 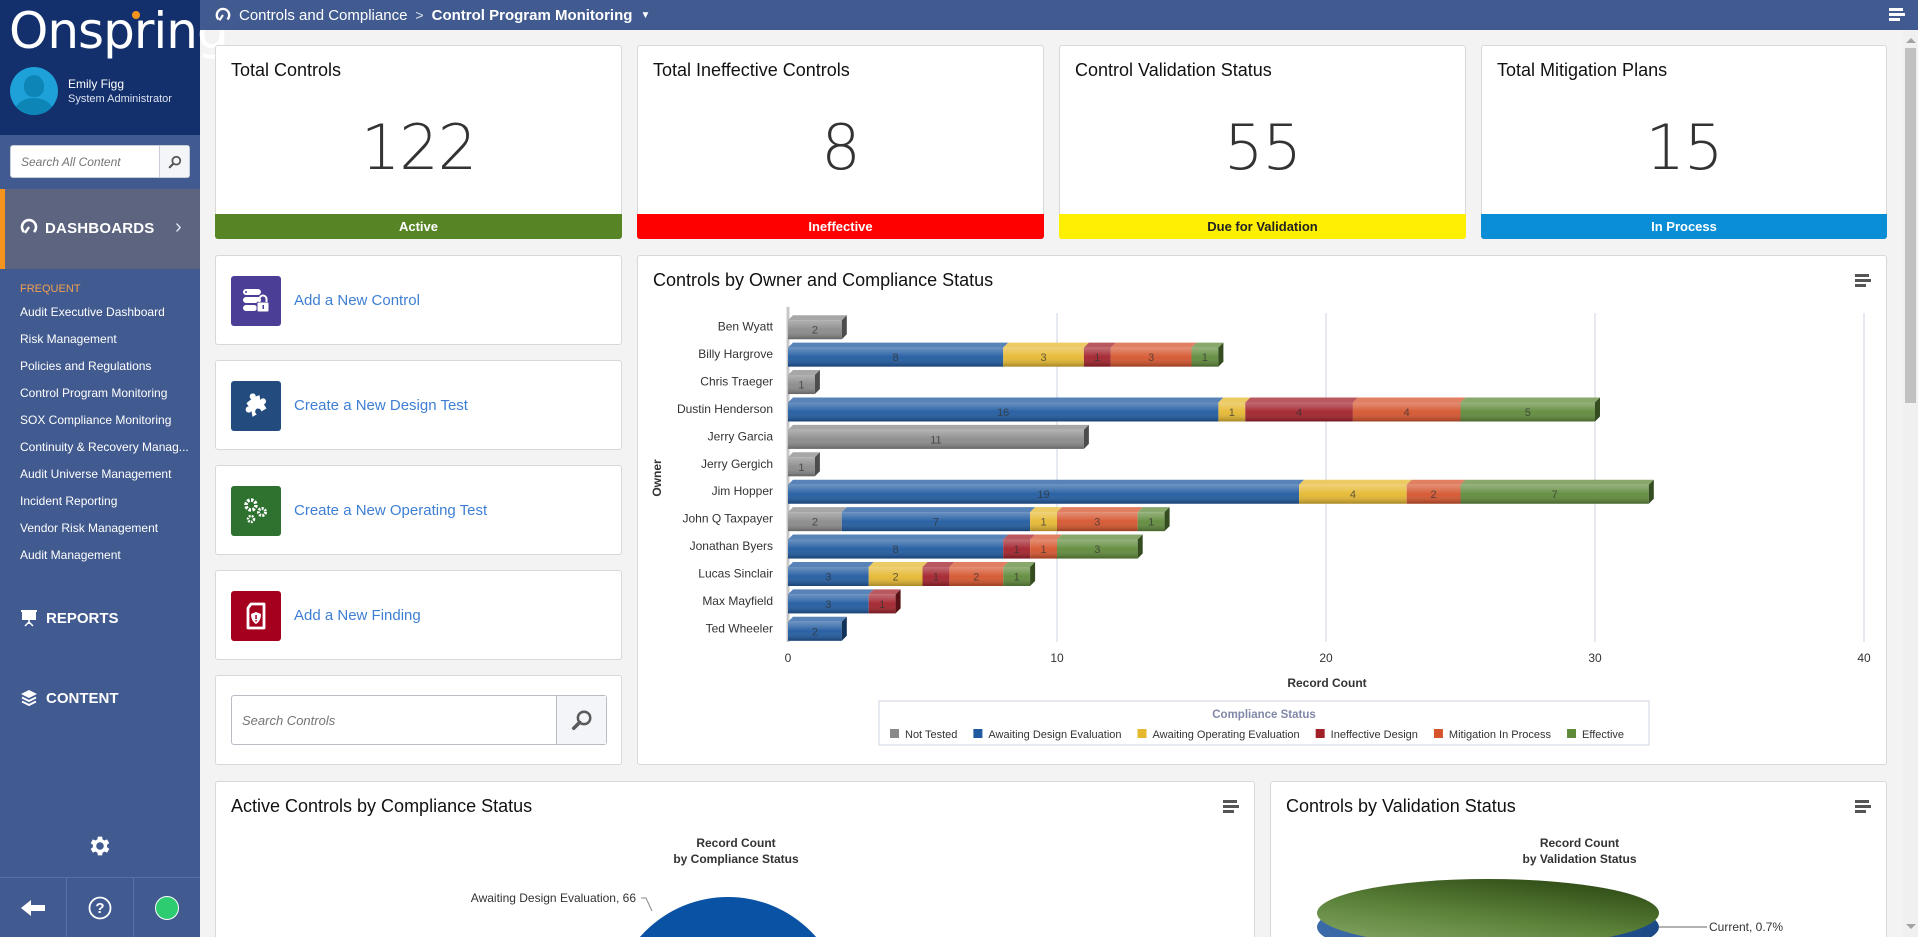 I want to click on action-label: Add a New Control, so click(x=357, y=300).